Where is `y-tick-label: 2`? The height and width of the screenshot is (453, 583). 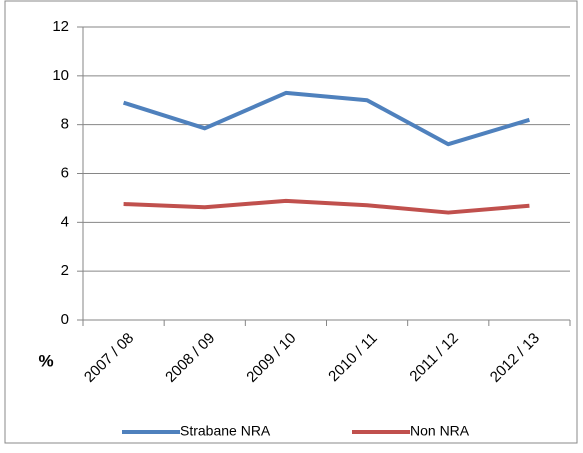
y-tick-label: 2 is located at coordinates (65, 270).